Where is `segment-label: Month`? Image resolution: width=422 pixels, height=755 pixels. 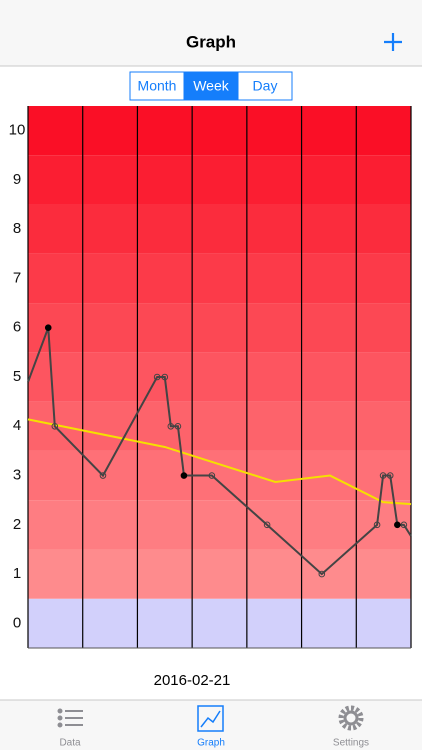
segment-label: Month is located at coordinates (157, 86).